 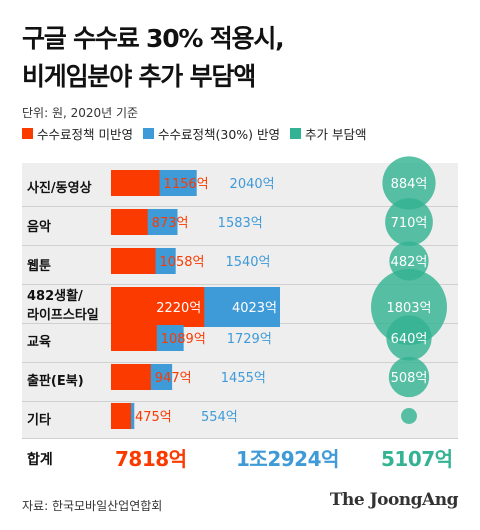 I want to click on label-not-applied: 1156억, so click(x=186, y=184).